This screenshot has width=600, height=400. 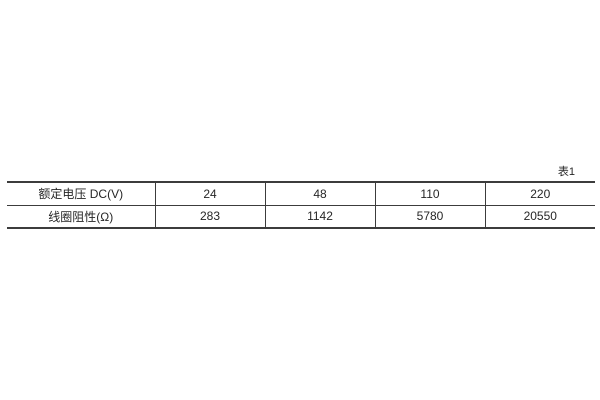 I want to click on rated-voltage-label-cell: 额定电压 DC(V), so click(x=81, y=194).